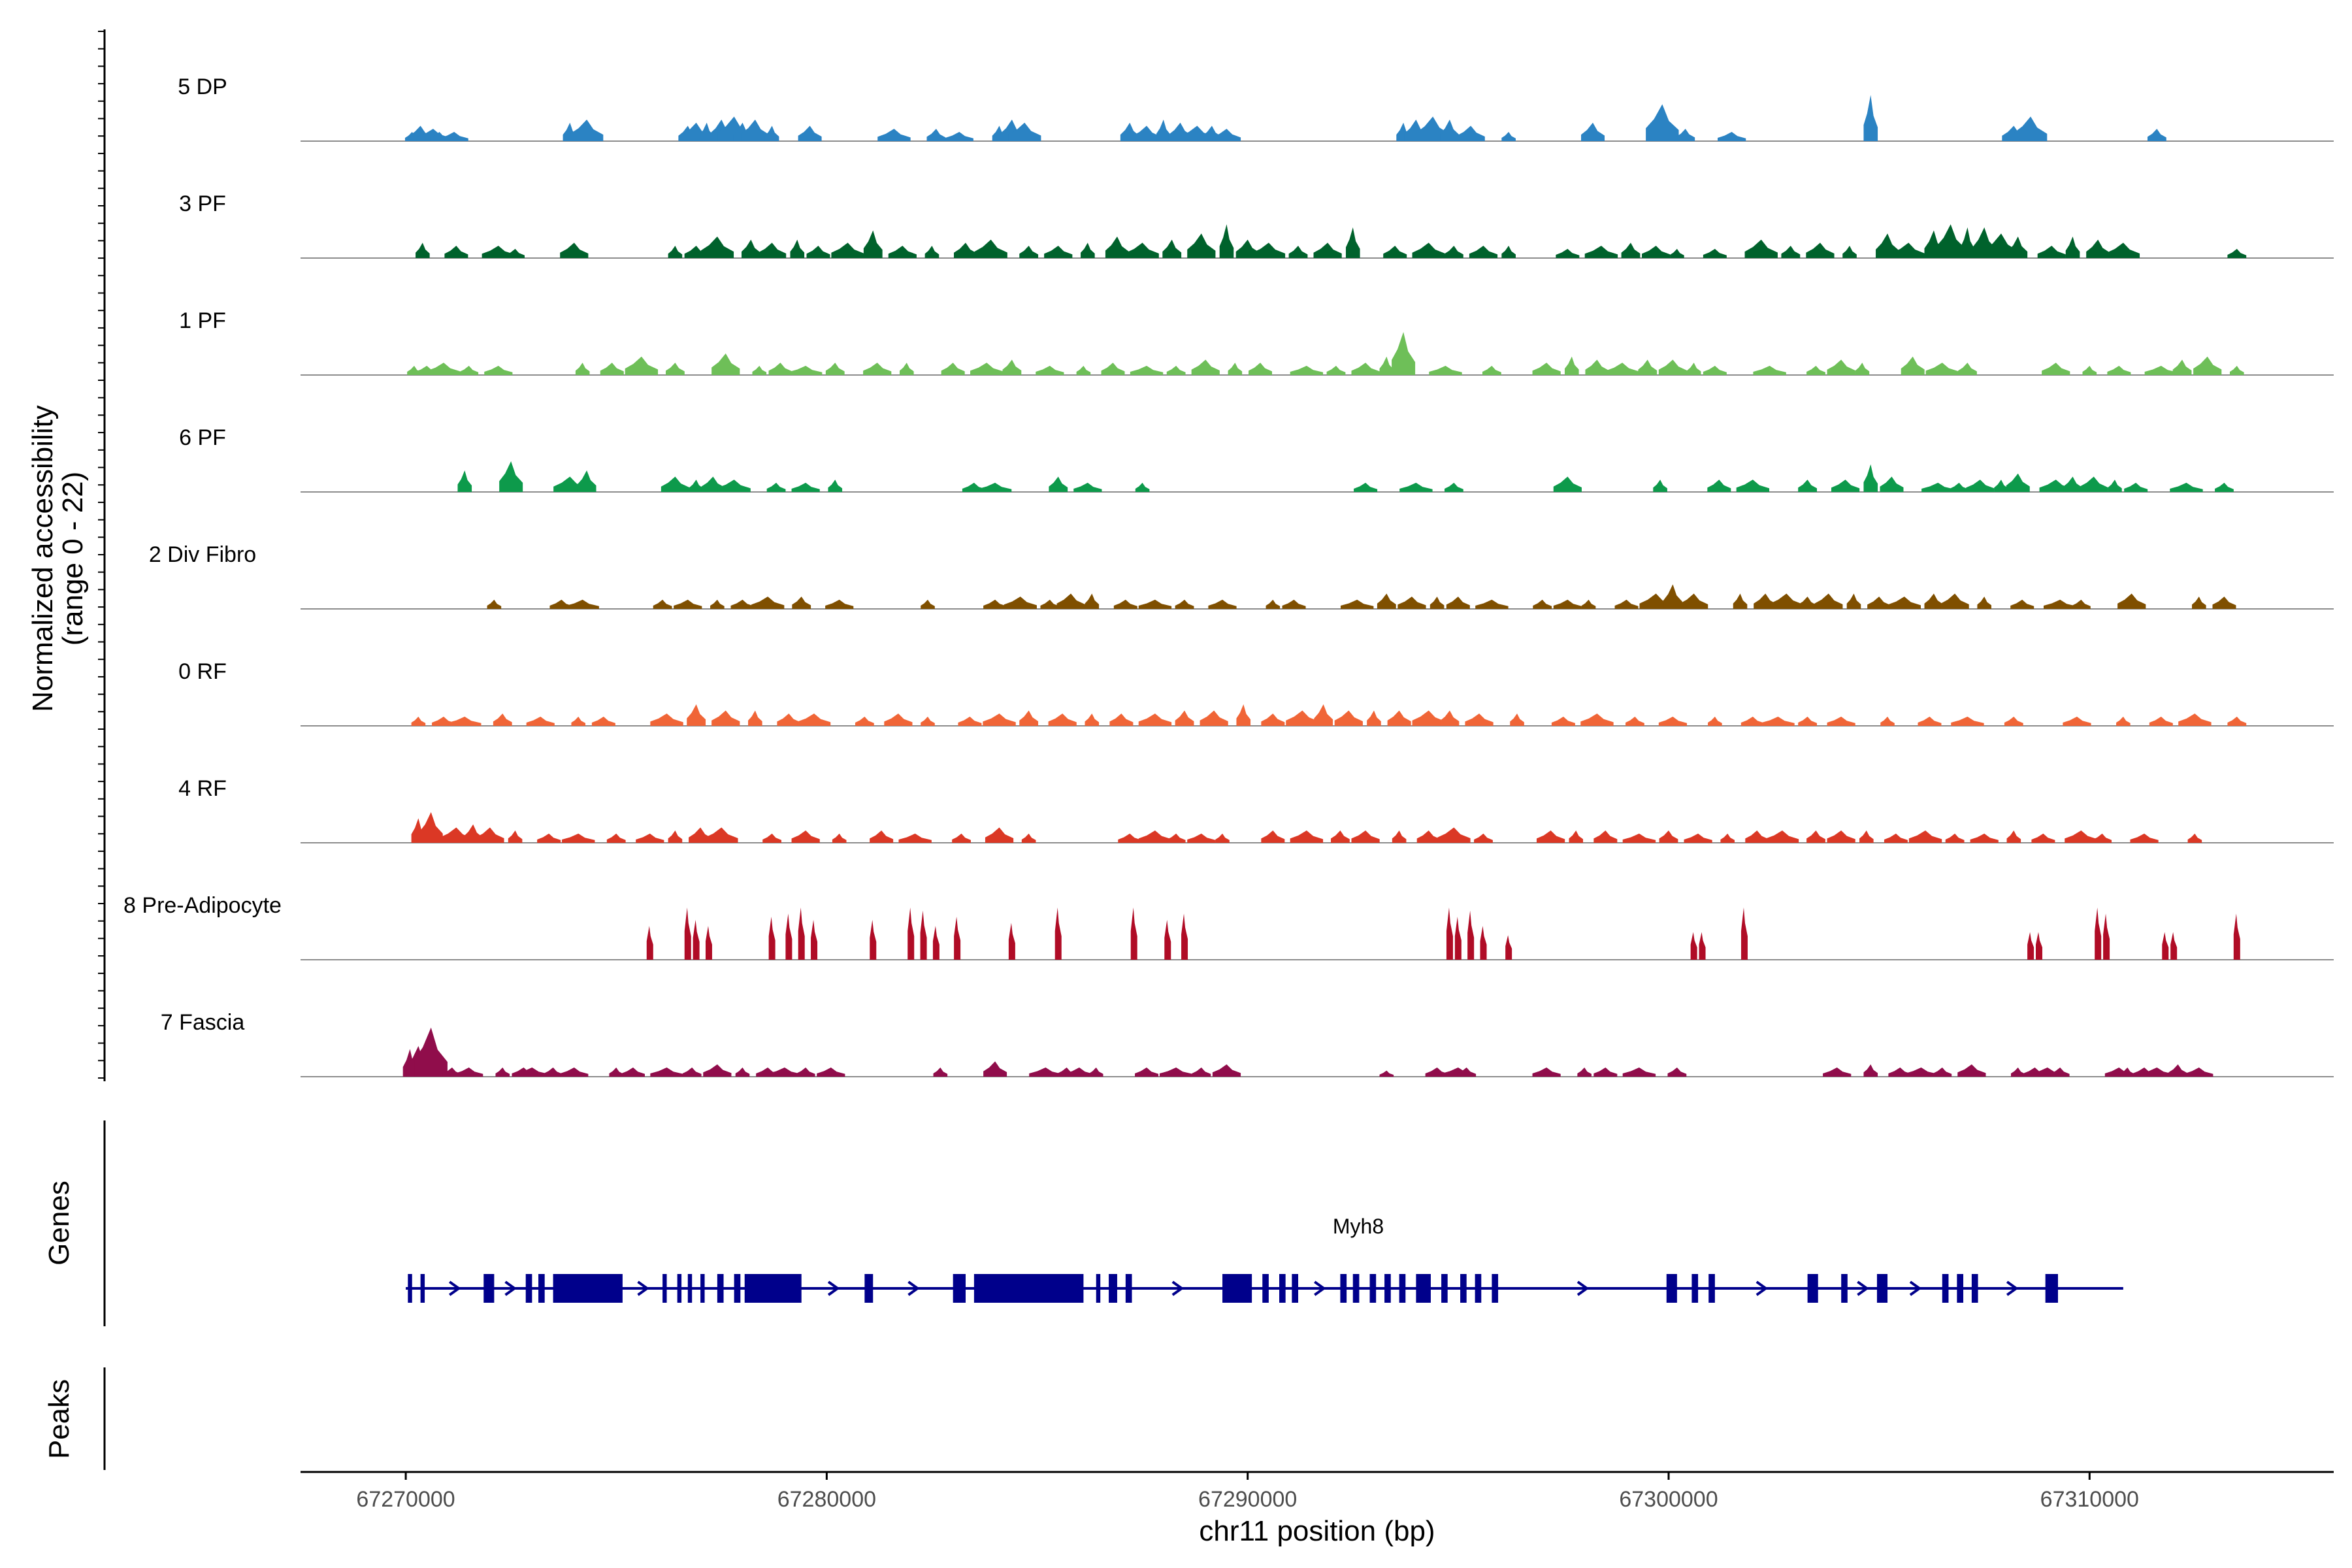 The width and height of the screenshot is (2352, 1568). Describe the element at coordinates (1256, 693) in the screenshot. I see `track-0-rf: 0 RF` at that location.